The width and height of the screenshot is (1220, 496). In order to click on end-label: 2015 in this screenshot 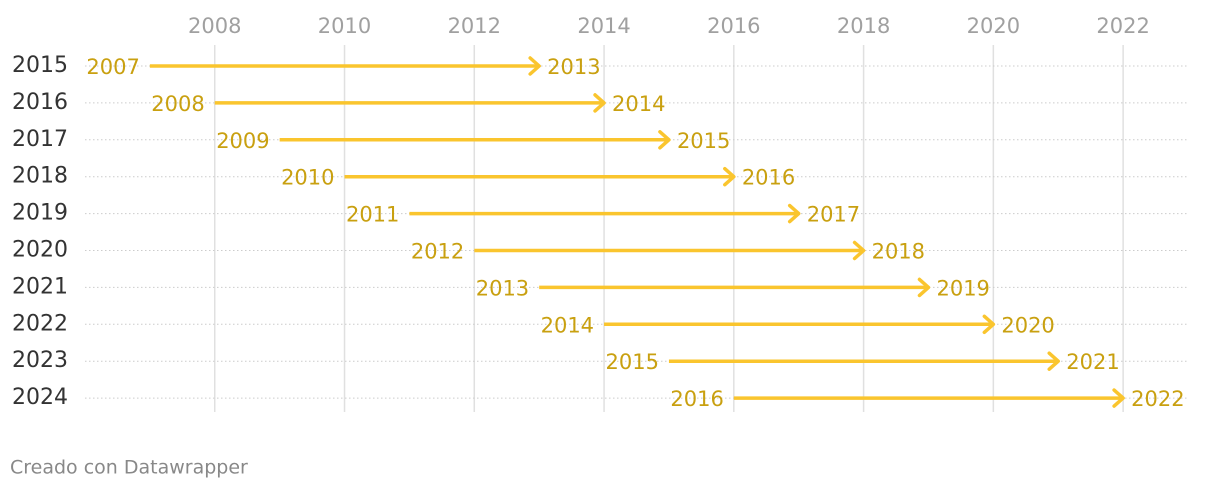, I will do `click(703, 141)`.